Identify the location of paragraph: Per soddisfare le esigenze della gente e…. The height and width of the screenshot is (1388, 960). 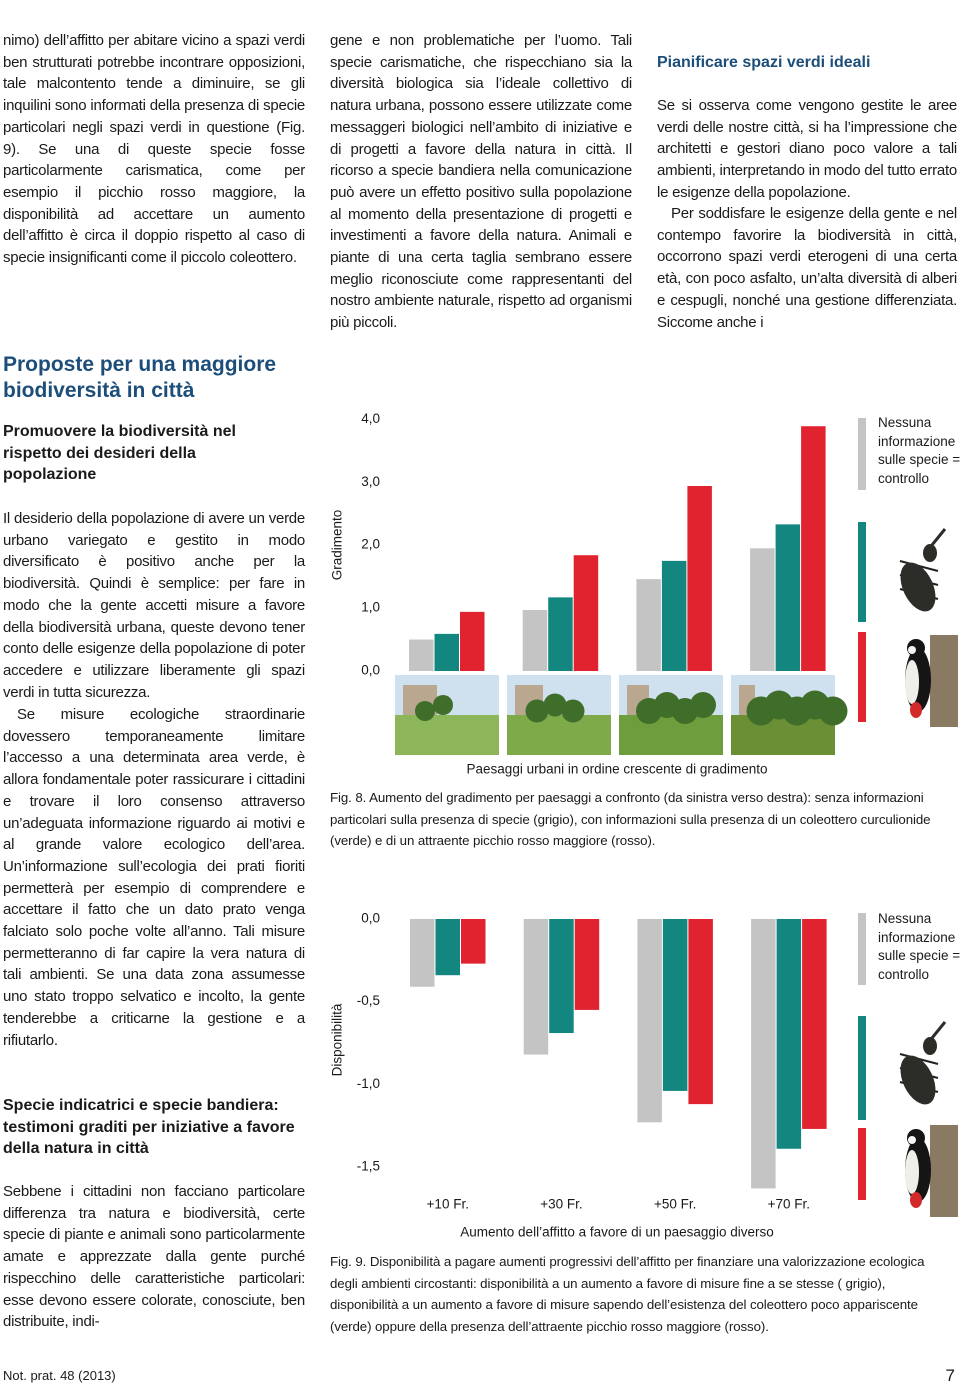
(807, 268).